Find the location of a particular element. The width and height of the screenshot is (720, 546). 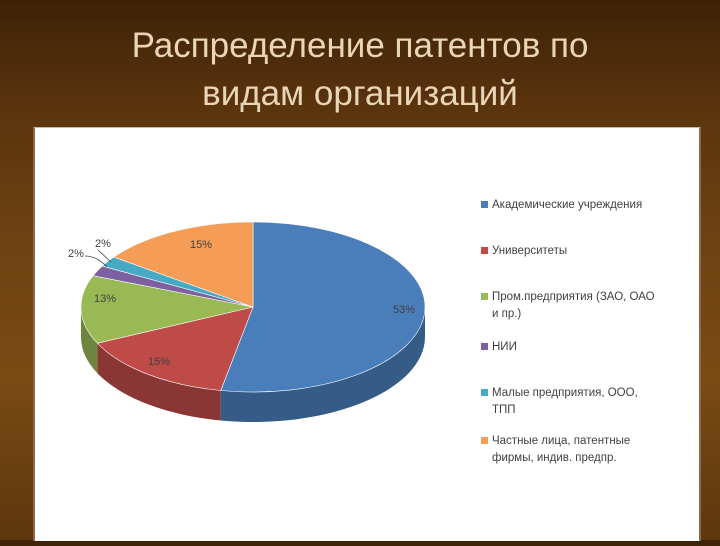

data-label-3: 13% is located at coordinates (105, 299).